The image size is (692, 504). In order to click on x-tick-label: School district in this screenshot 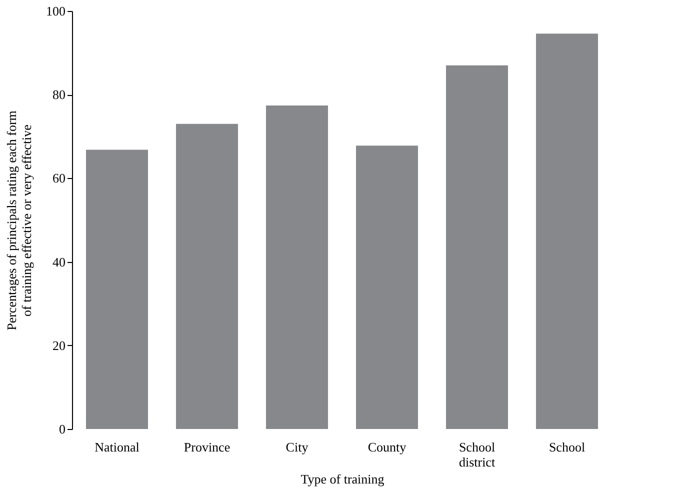, I will do `click(477, 455)`.